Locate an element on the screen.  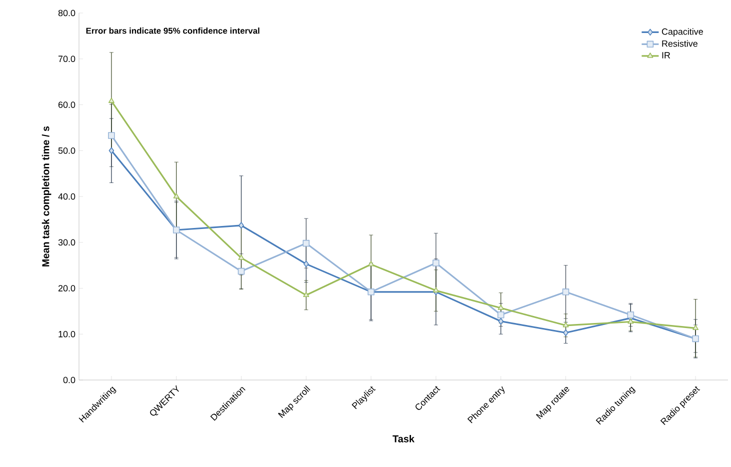
annotation: Error bars indicate 95% confidence interval is located at coordinates (173, 31).